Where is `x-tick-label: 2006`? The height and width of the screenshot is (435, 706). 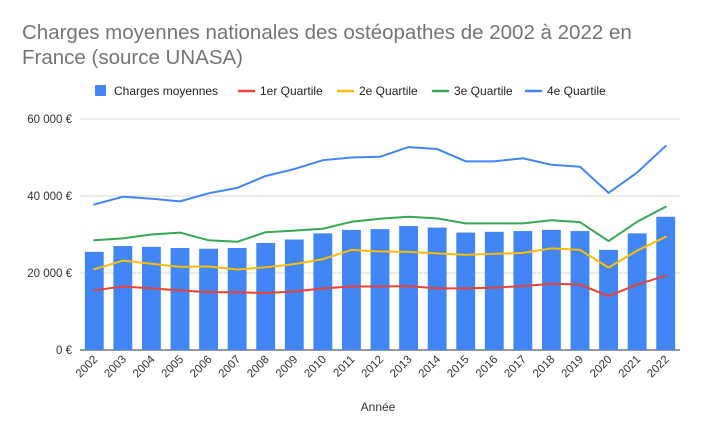 x-tick-label: 2006 is located at coordinates (201, 367).